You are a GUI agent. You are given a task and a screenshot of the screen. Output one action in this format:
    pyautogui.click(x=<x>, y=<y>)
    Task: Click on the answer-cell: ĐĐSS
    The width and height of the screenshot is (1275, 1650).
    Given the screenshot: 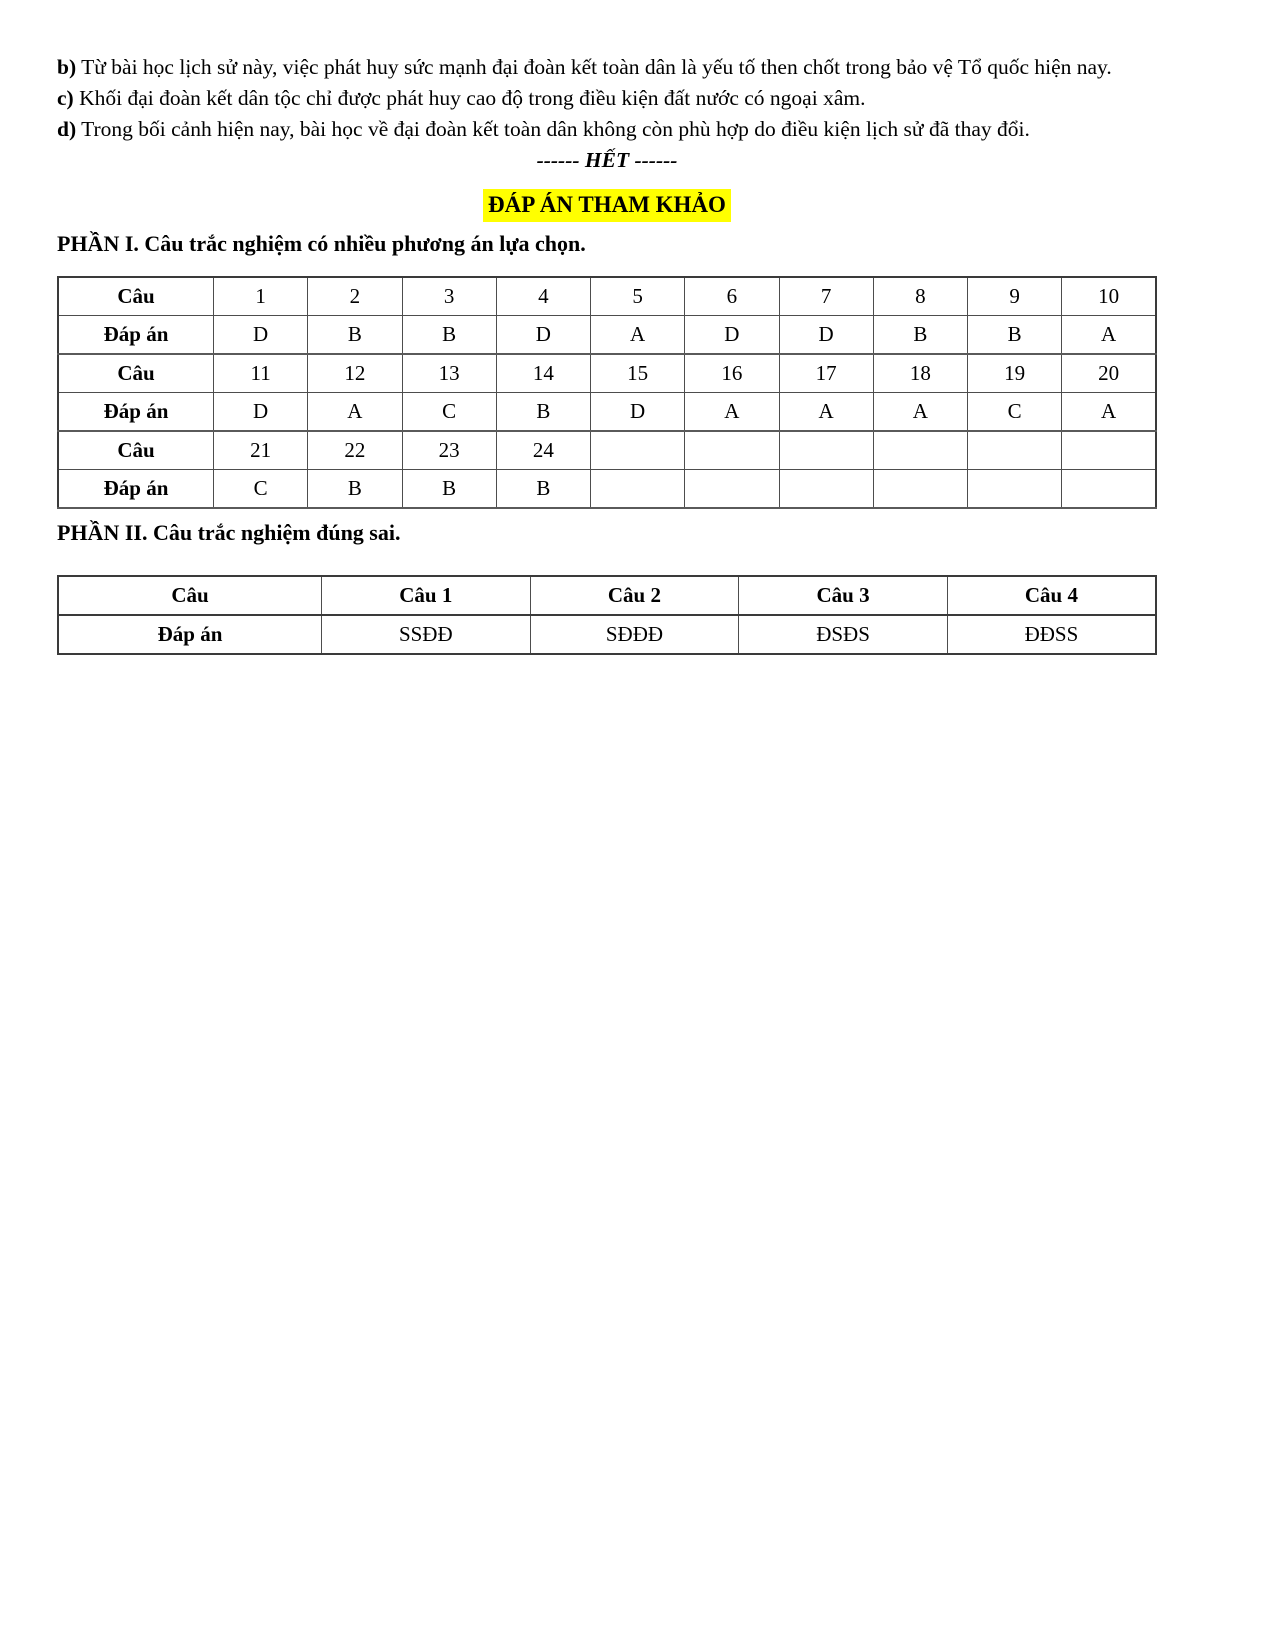 What is the action you would take?
    pyautogui.click(x=1051, y=634)
    